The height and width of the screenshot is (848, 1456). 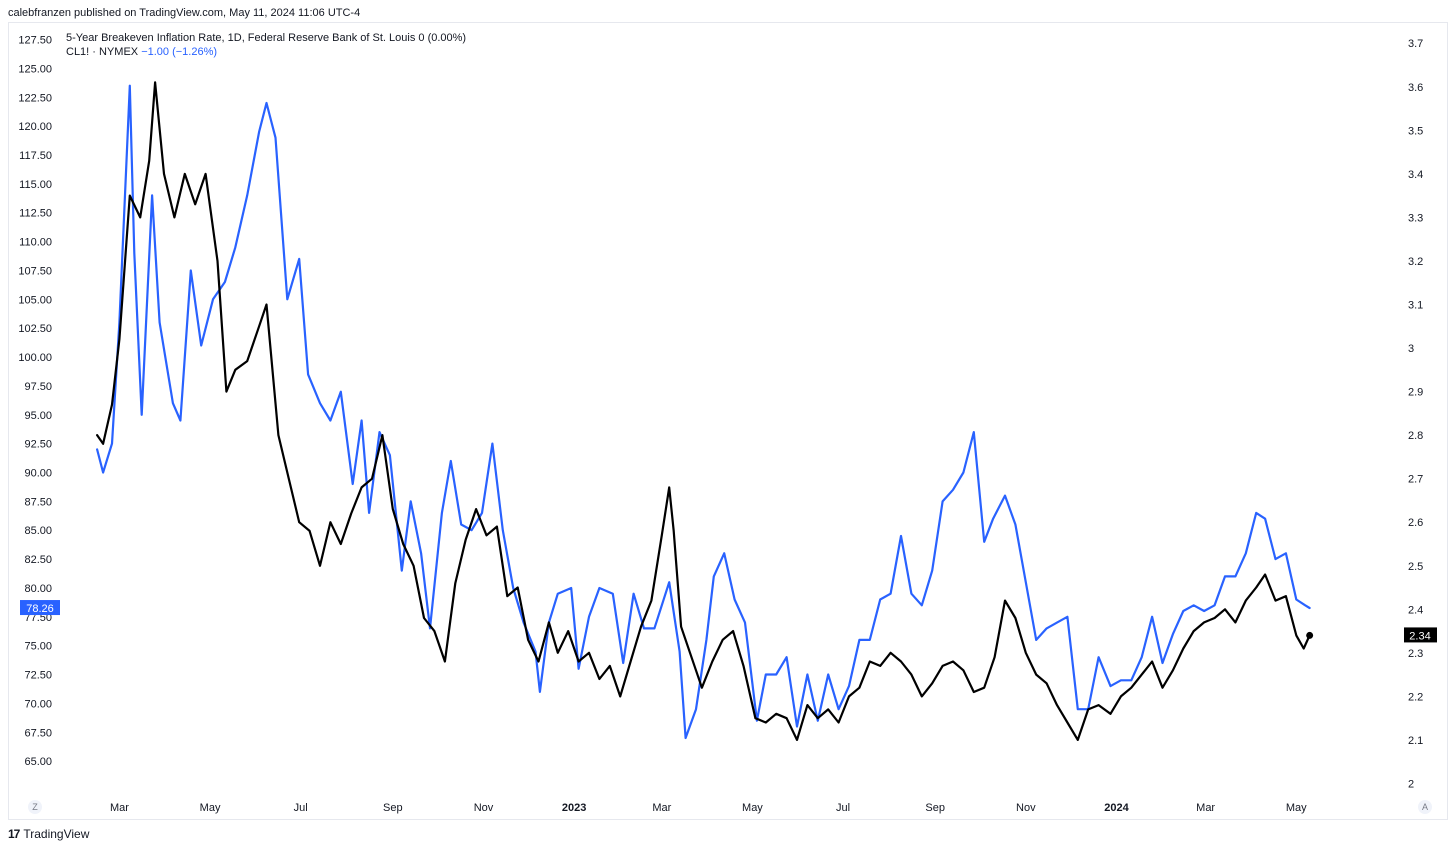 I want to click on left-axis-tick-18: 82.50, so click(x=38, y=560).